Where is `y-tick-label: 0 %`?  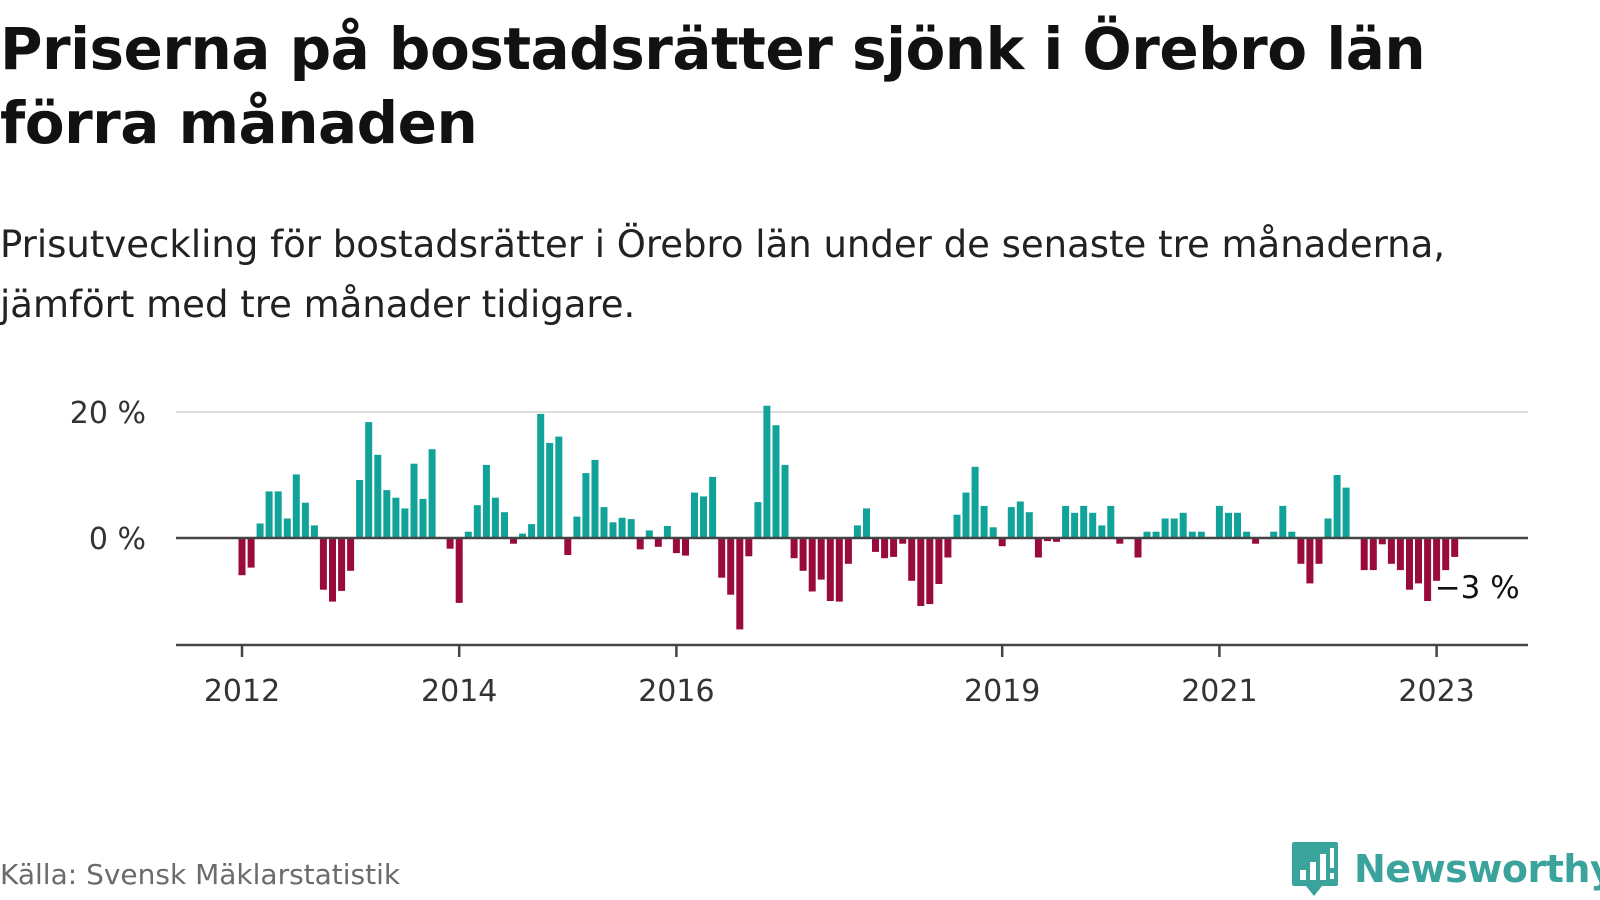 y-tick-label: 0 % is located at coordinates (117, 539).